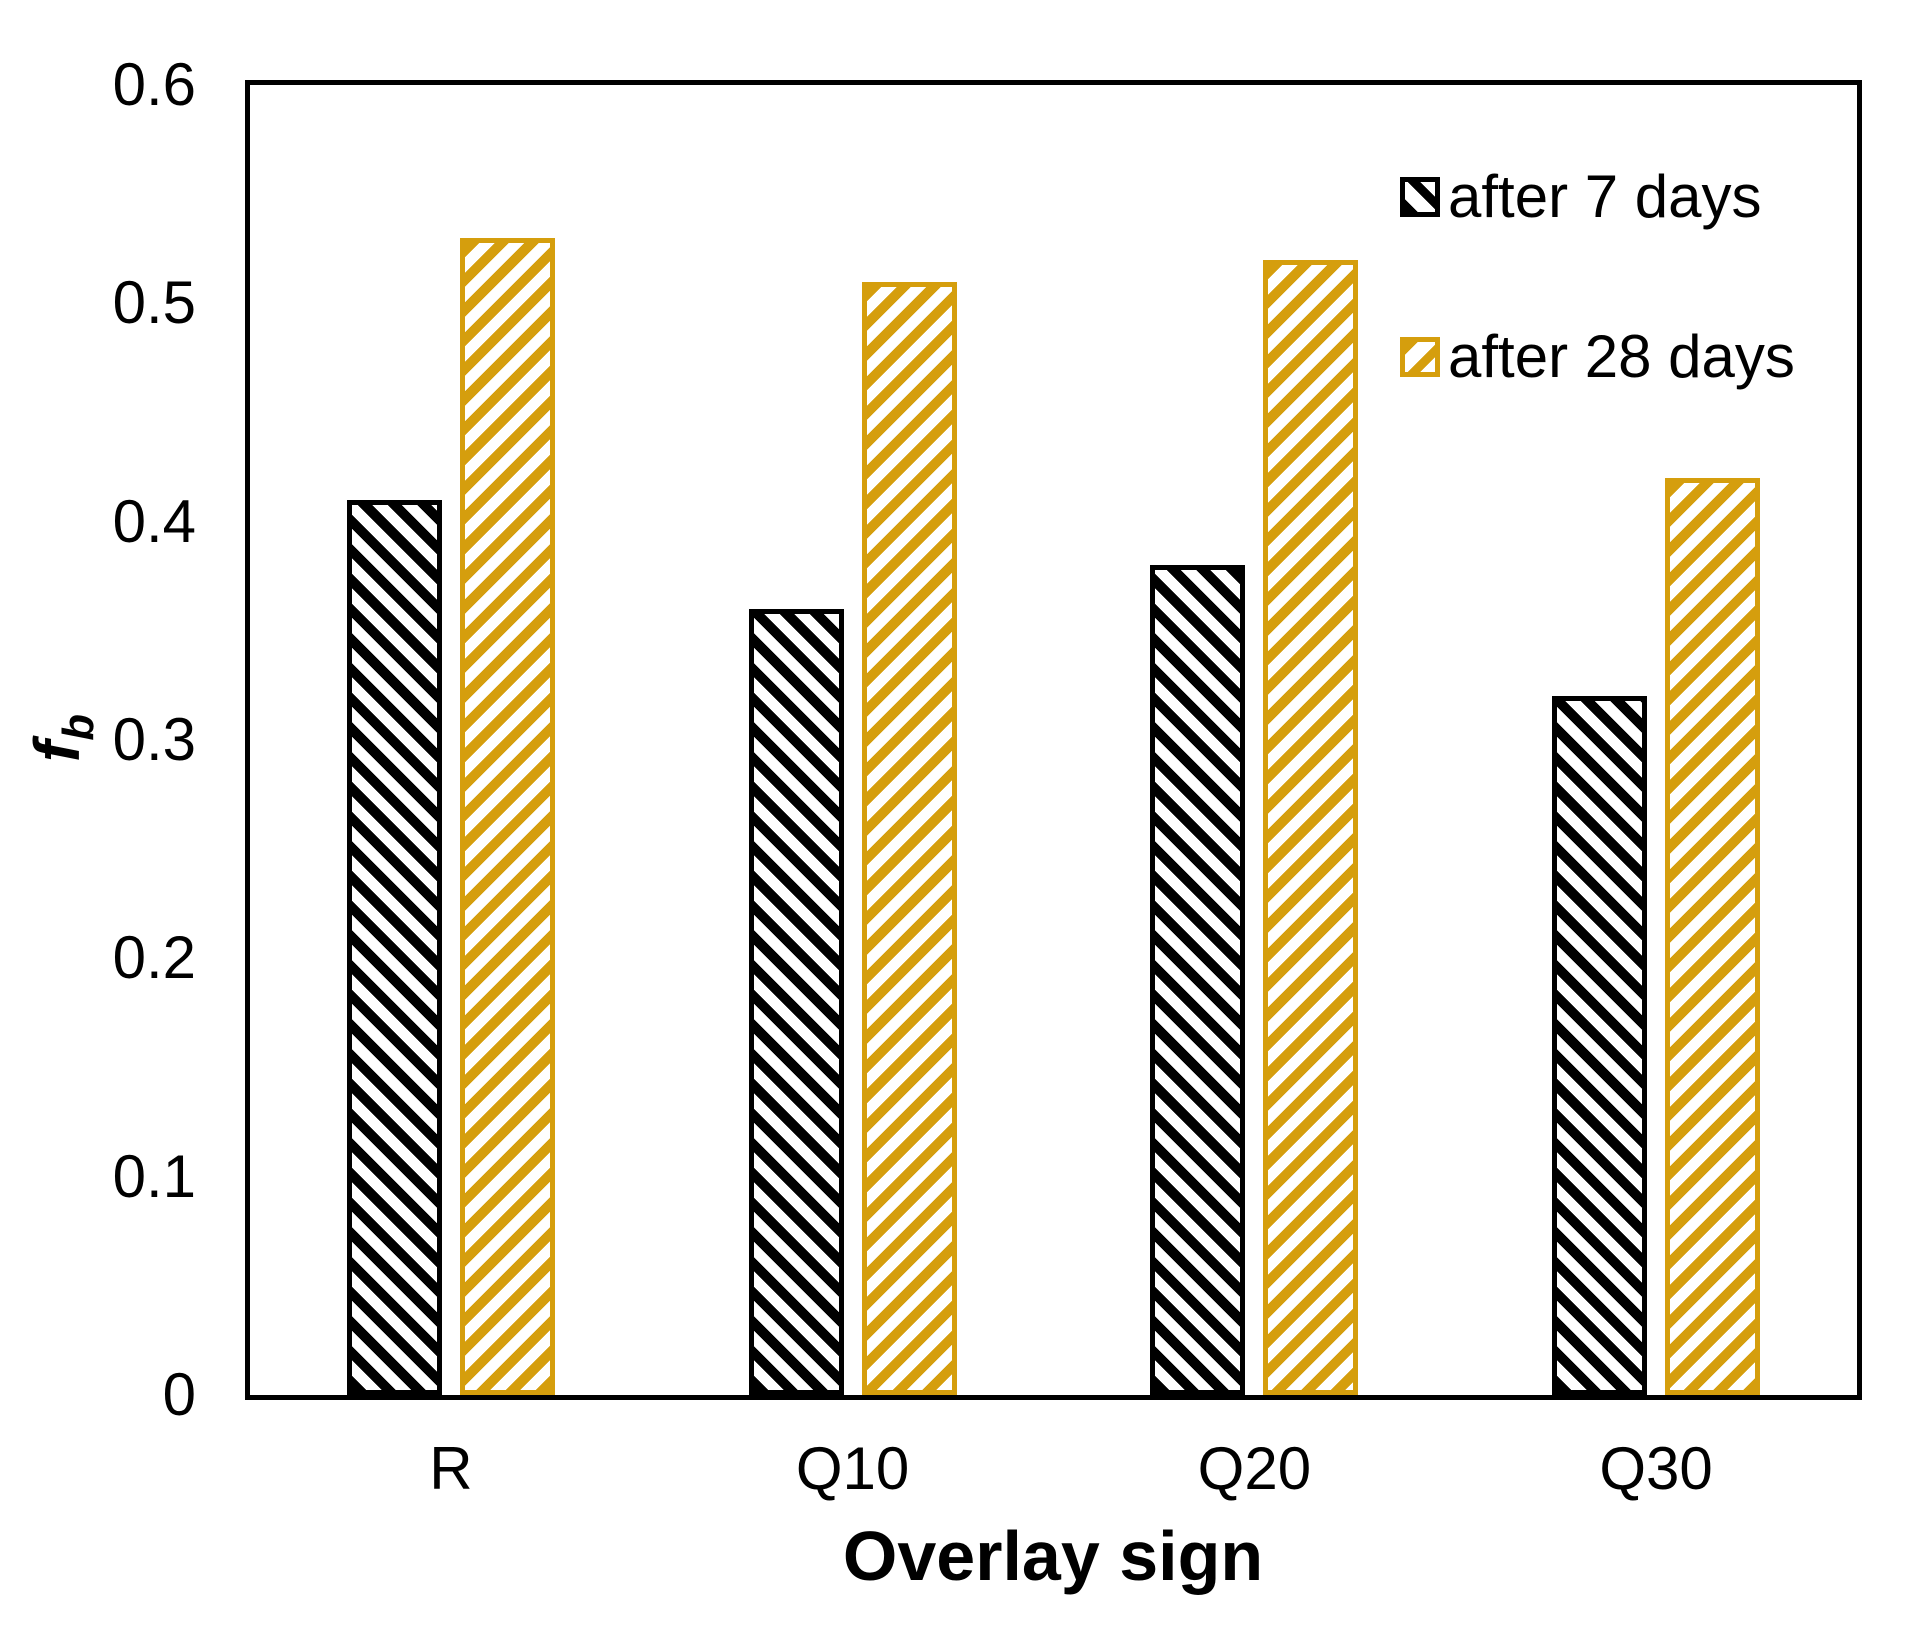 The width and height of the screenshot is (1928, 1633). What do you see at coordinates (1198, 980) in the screenshot?
I see `bar-q20-after-7-days` at bounding box center [1198, 980].